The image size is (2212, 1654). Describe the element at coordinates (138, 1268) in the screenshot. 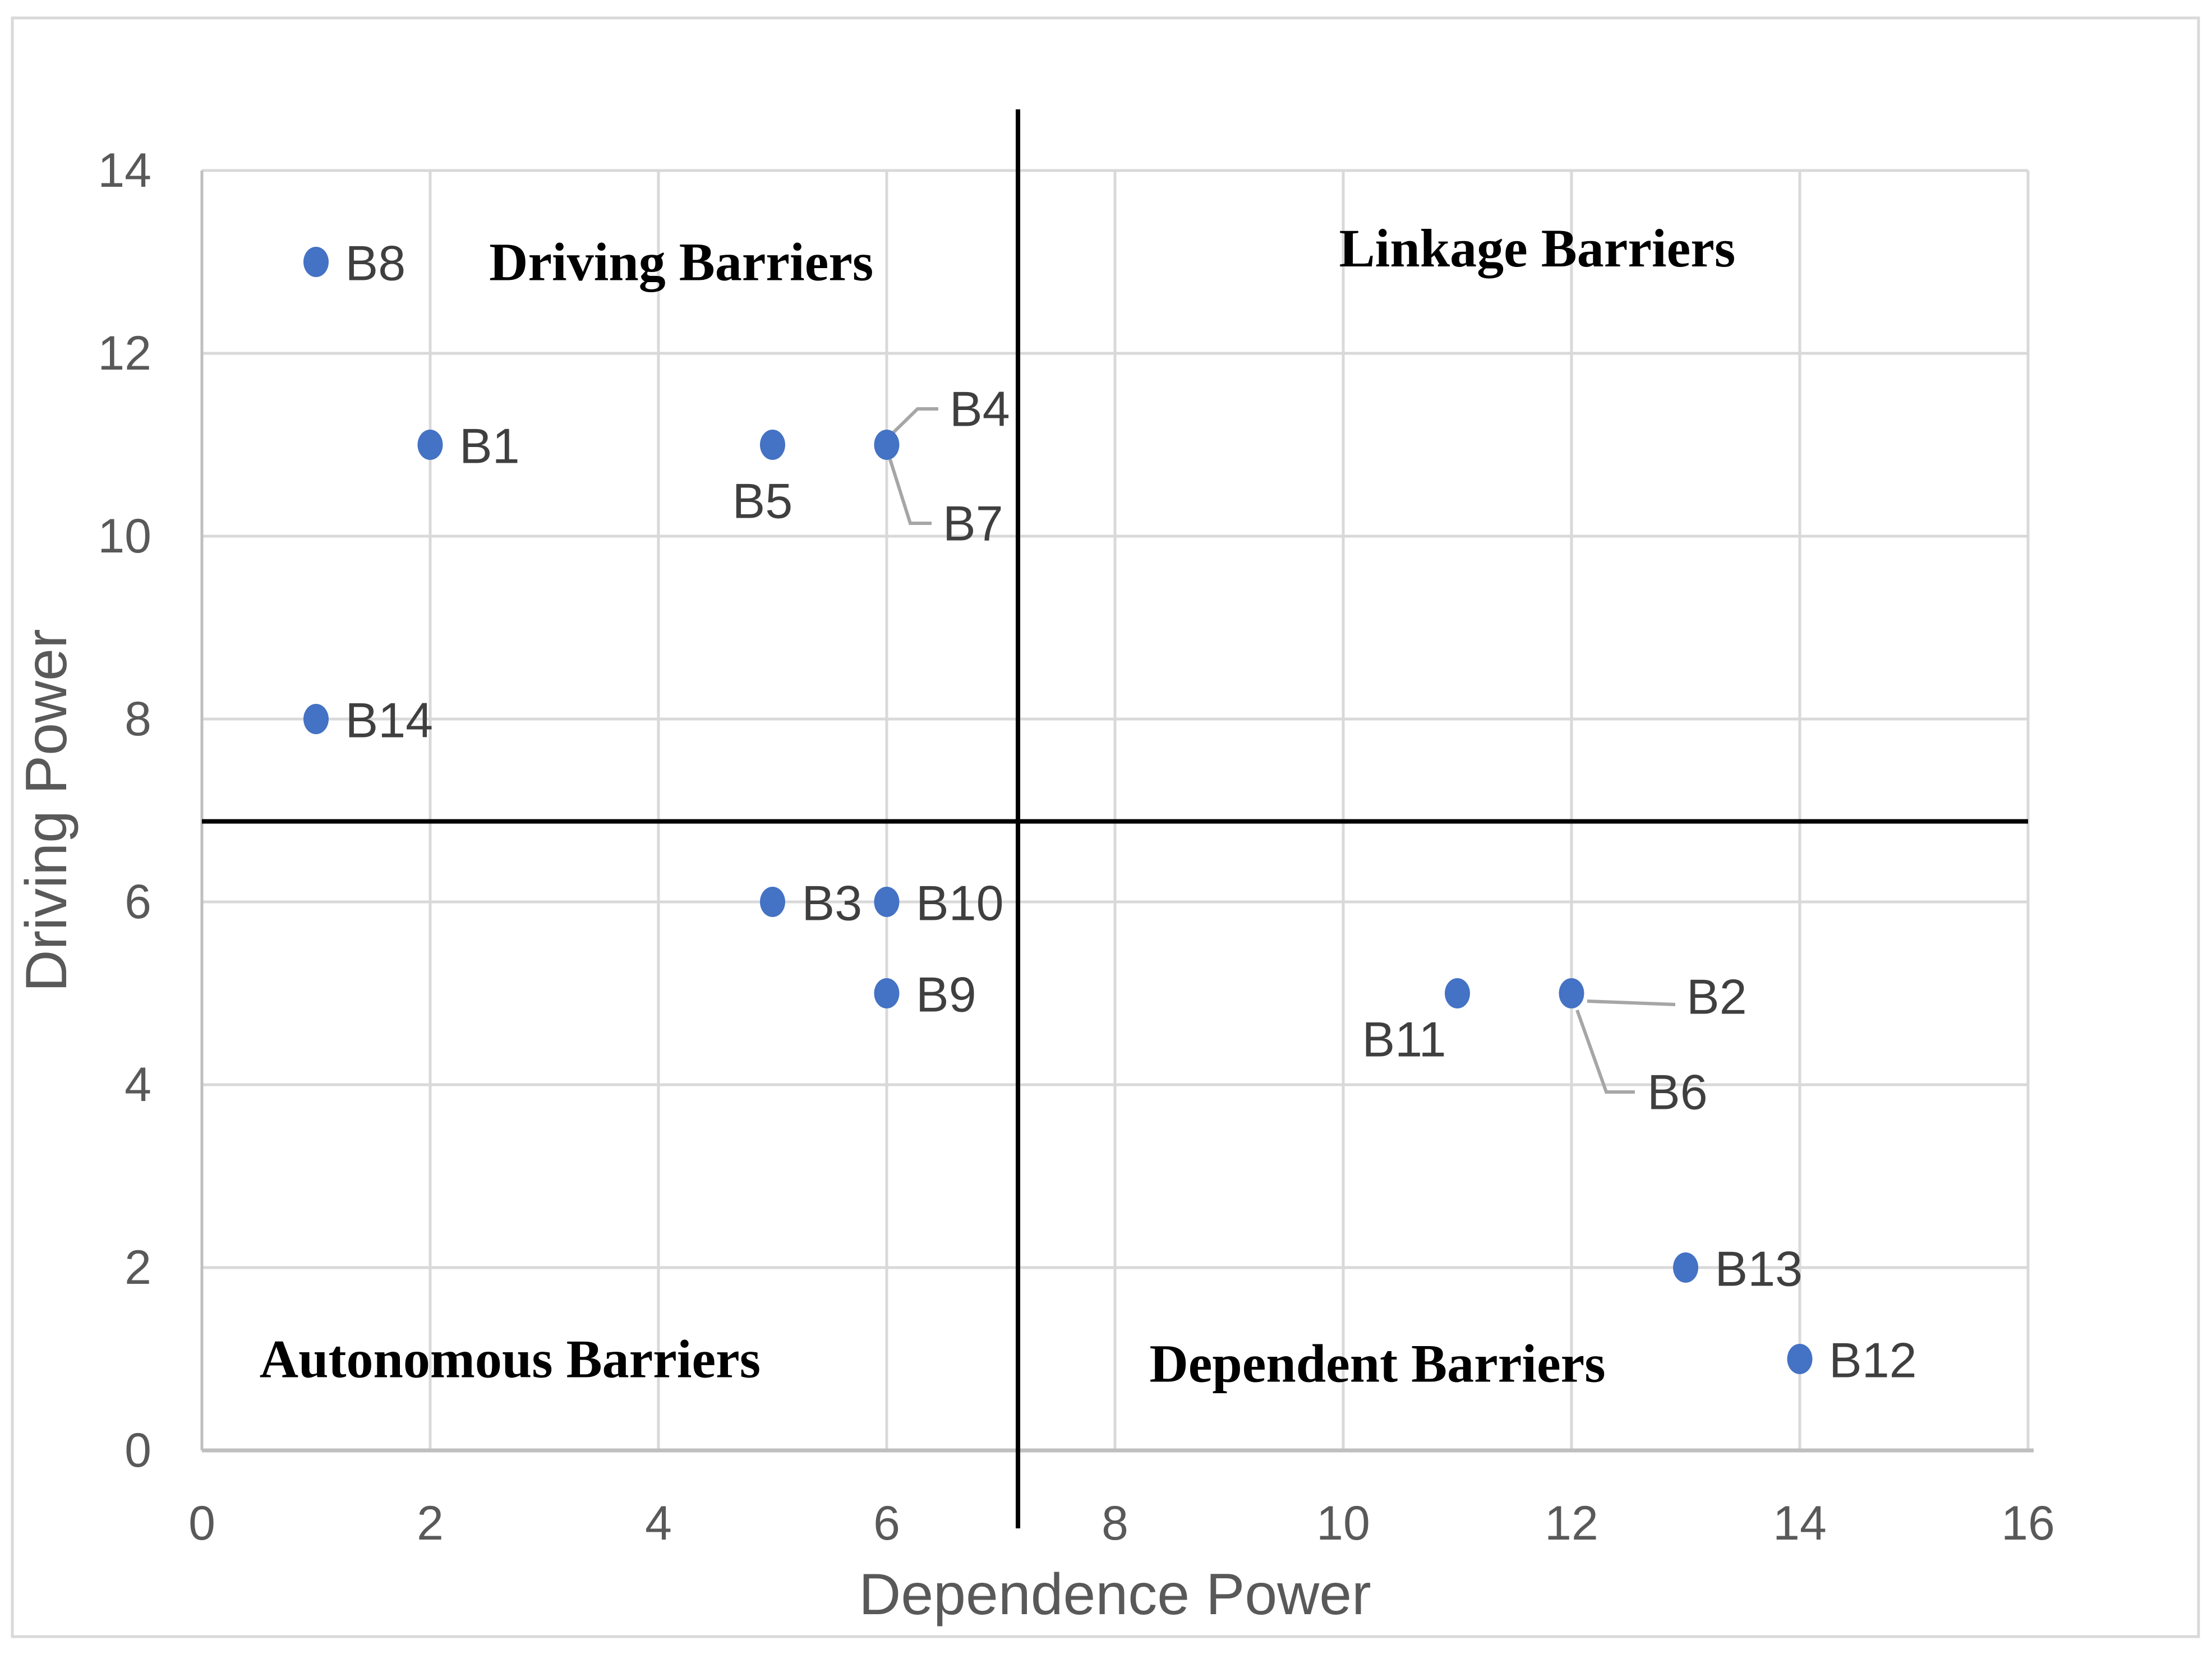

I see `y-tick-label: 2` at that location.